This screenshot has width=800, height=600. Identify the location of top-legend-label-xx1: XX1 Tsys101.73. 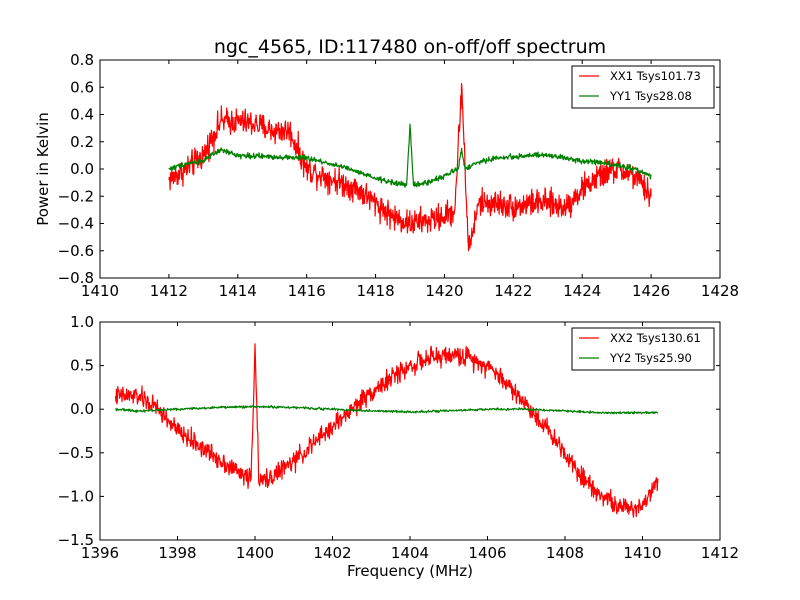
(655, 76).